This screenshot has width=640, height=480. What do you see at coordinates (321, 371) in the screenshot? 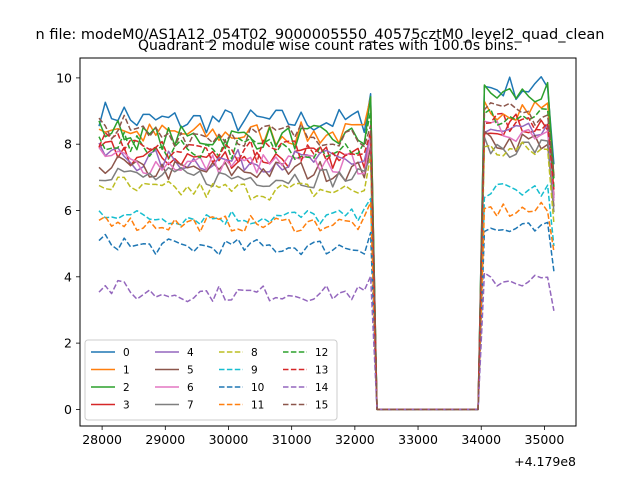
I see `legend-label-13: 13` at bounding box center [321, 371].